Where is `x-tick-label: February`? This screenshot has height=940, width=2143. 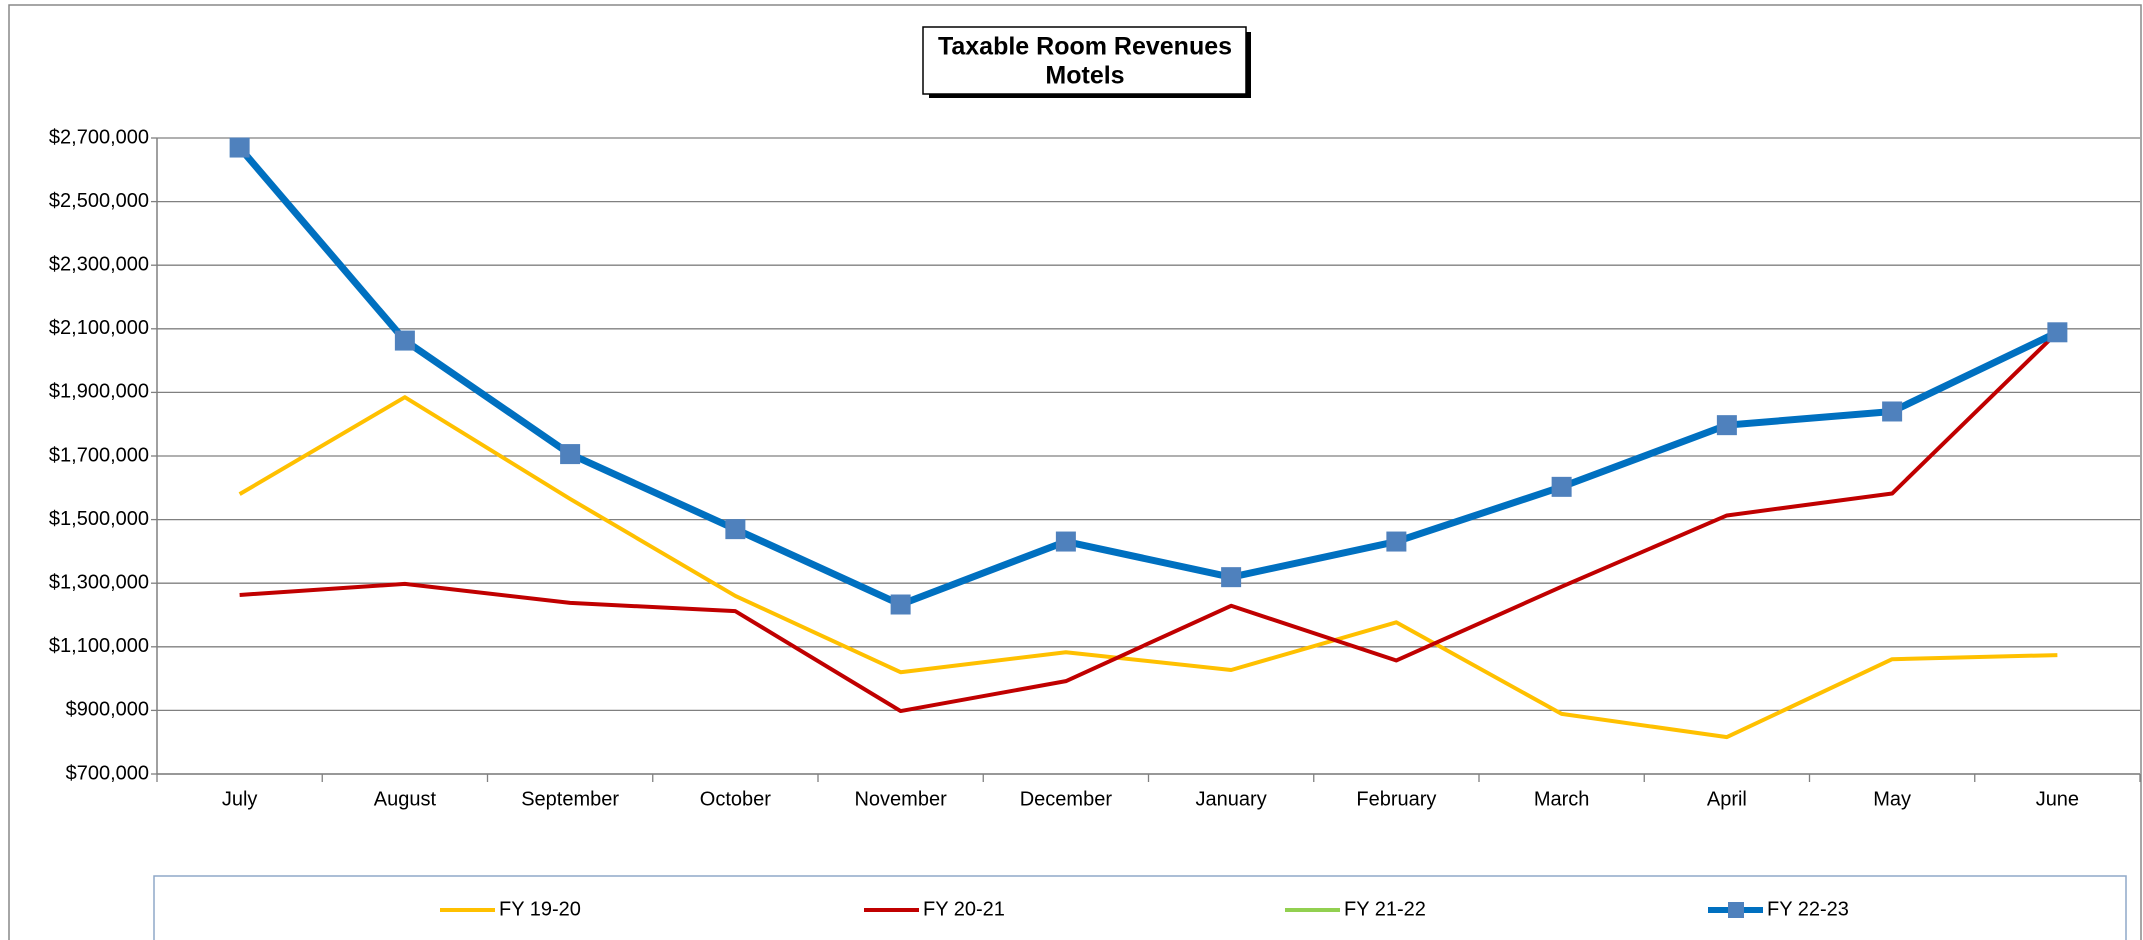
x-tick-label: February is located at coordinates (1396, 799).